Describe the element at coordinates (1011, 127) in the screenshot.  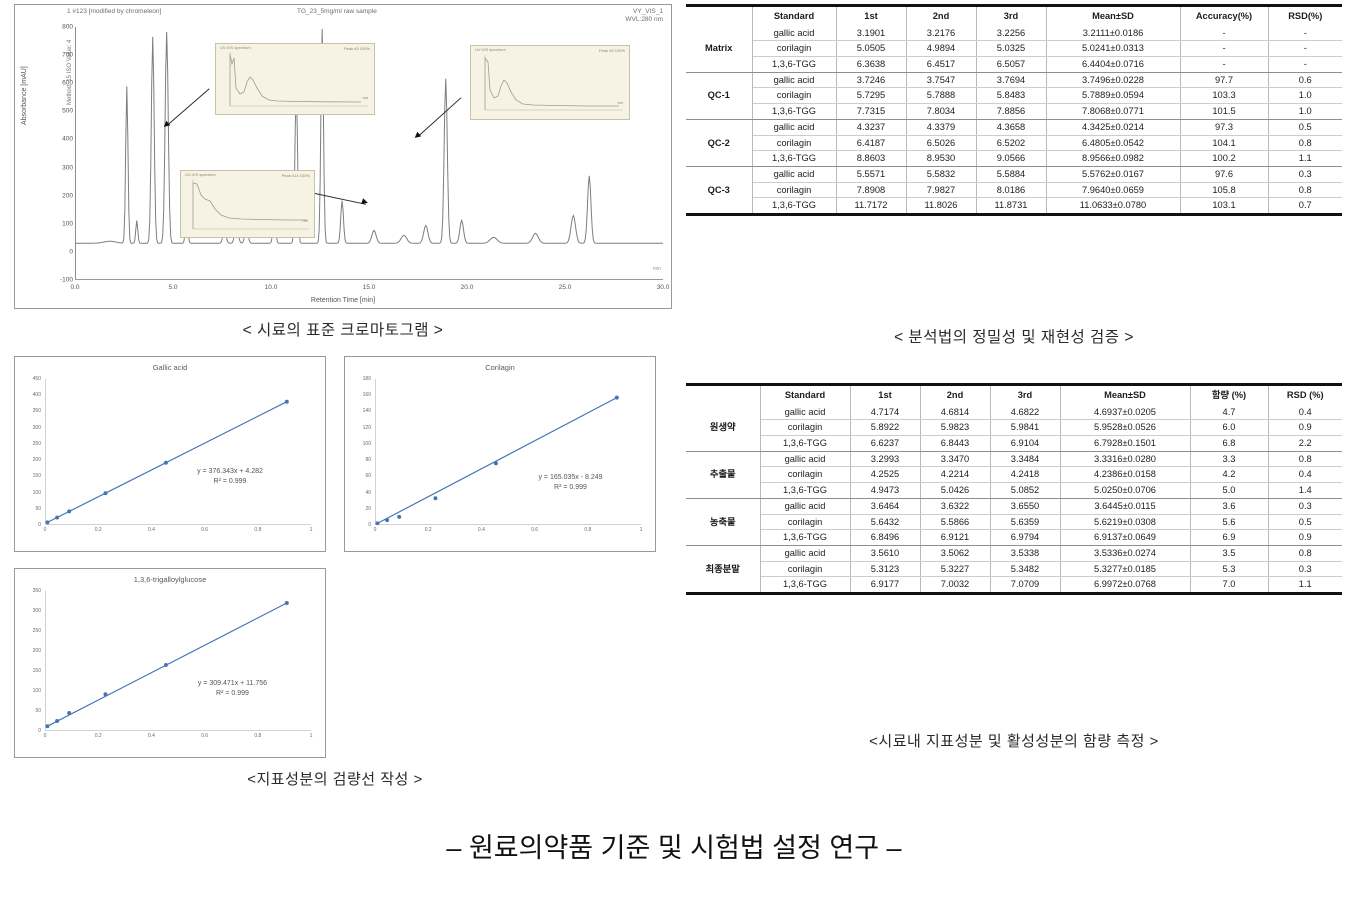
I see `table-cell: 4.3658` at that location.